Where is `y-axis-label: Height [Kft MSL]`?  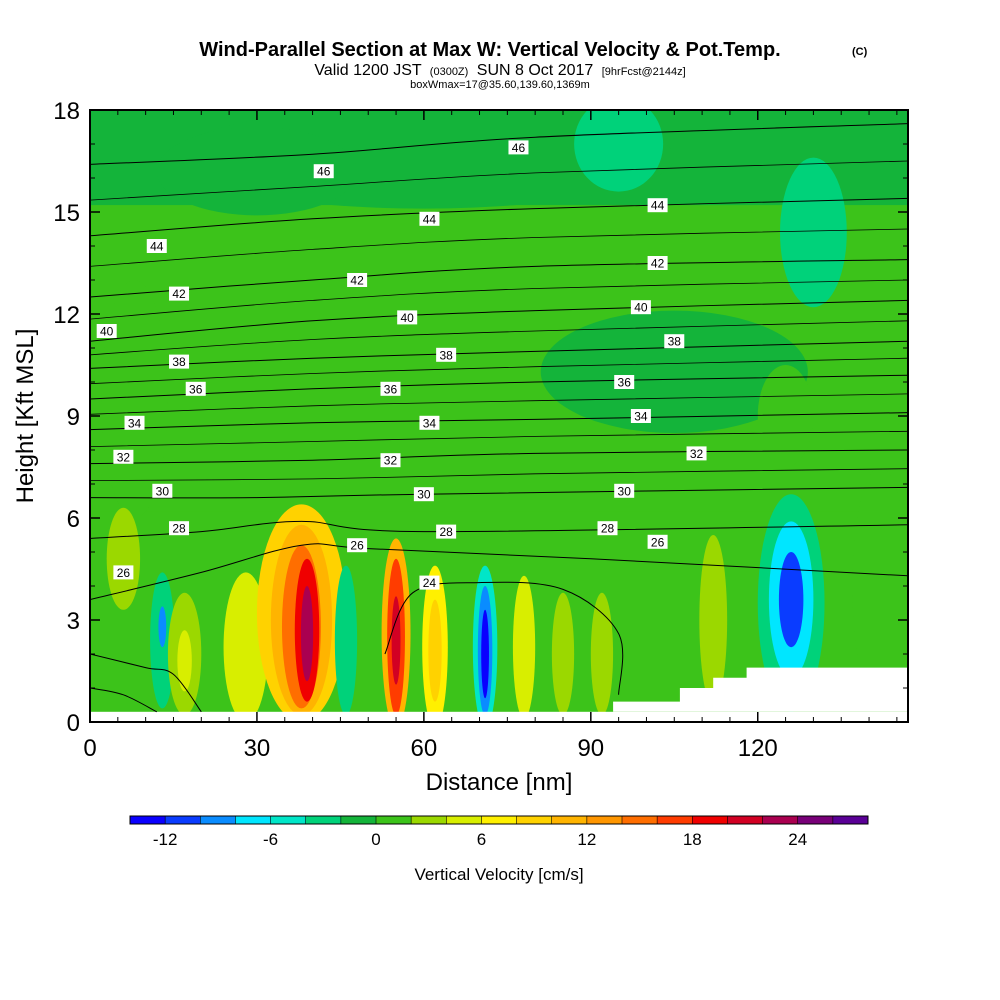
y-axis-label: Height [Kft MSL] is located at coordinates (25, 416).